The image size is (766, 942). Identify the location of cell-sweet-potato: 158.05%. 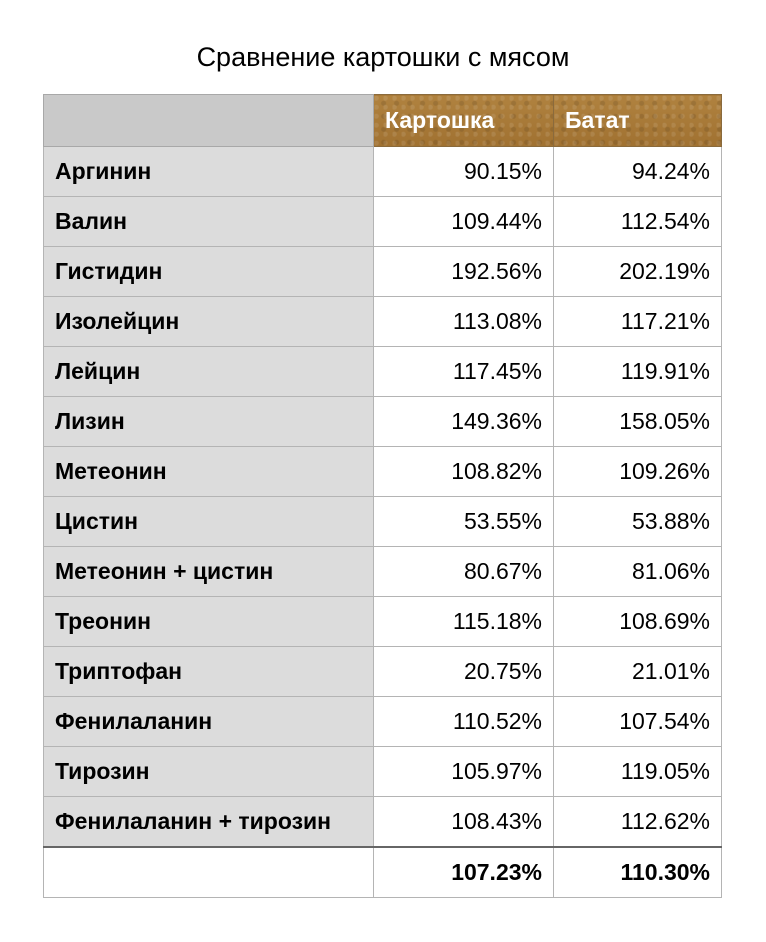
(637, 421).